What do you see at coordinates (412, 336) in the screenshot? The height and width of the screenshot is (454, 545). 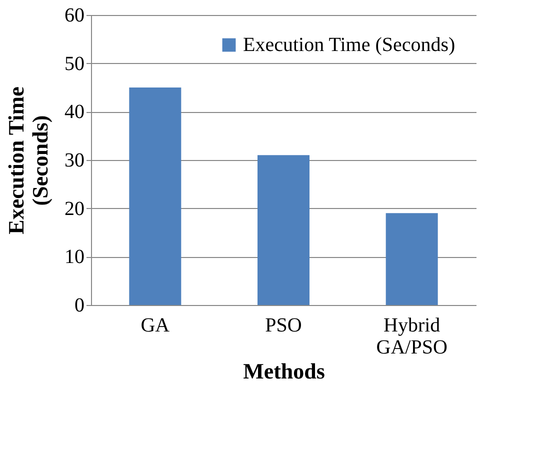 I see `x-tick-label: Hybrid GA/PSO` at bounding box center [412, 336].